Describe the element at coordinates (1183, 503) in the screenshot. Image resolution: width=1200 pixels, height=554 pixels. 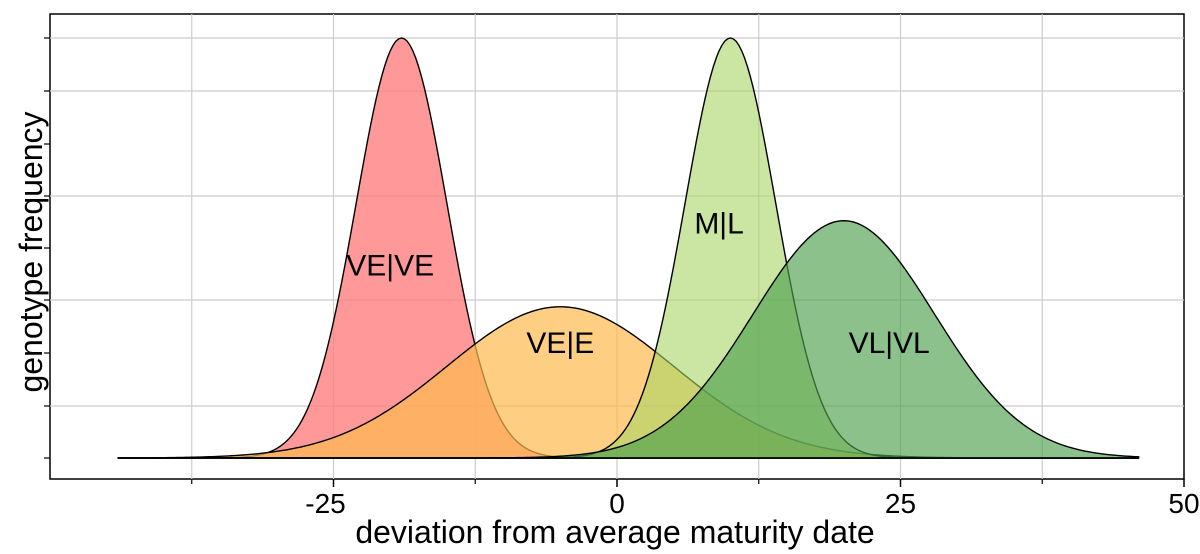
I see `x-tick-label: 50` at that location.